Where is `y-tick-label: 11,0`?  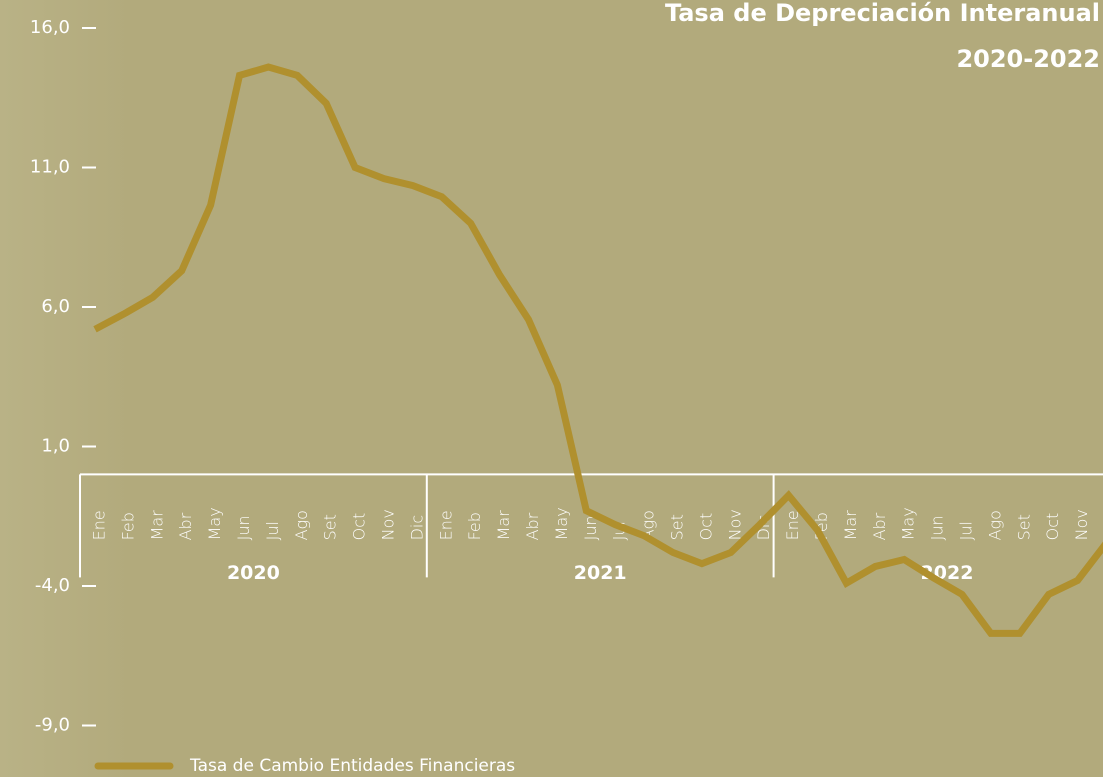 y-tick-label: 11,0 is located at coordinates (50, 167).